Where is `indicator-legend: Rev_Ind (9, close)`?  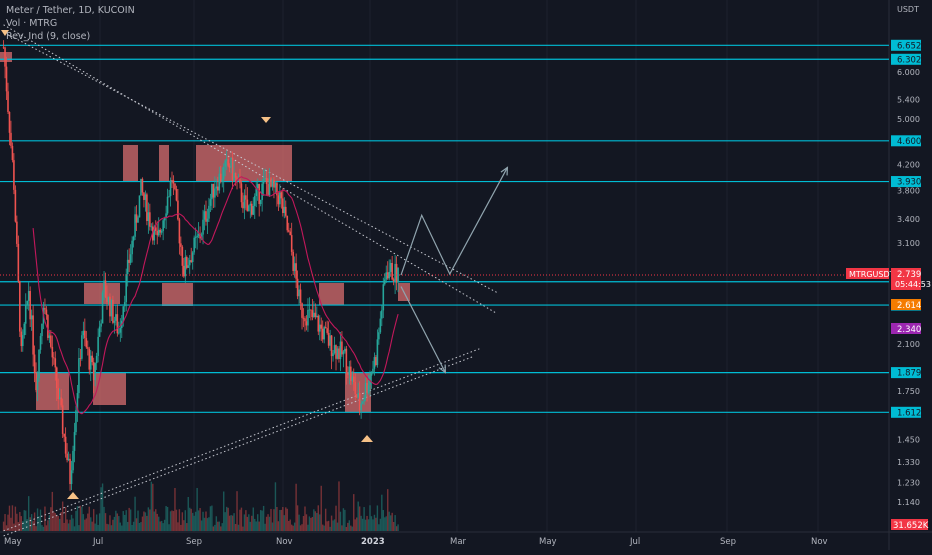
indicator-legend: Rev_Ind (9, close) is located at coordinates (48, 36).